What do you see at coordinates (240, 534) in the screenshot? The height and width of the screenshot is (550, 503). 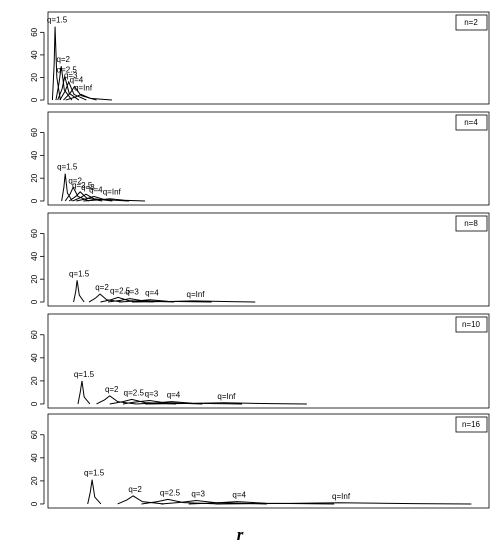 I see `x-axis-label: r` at bounding box center [240, 534].